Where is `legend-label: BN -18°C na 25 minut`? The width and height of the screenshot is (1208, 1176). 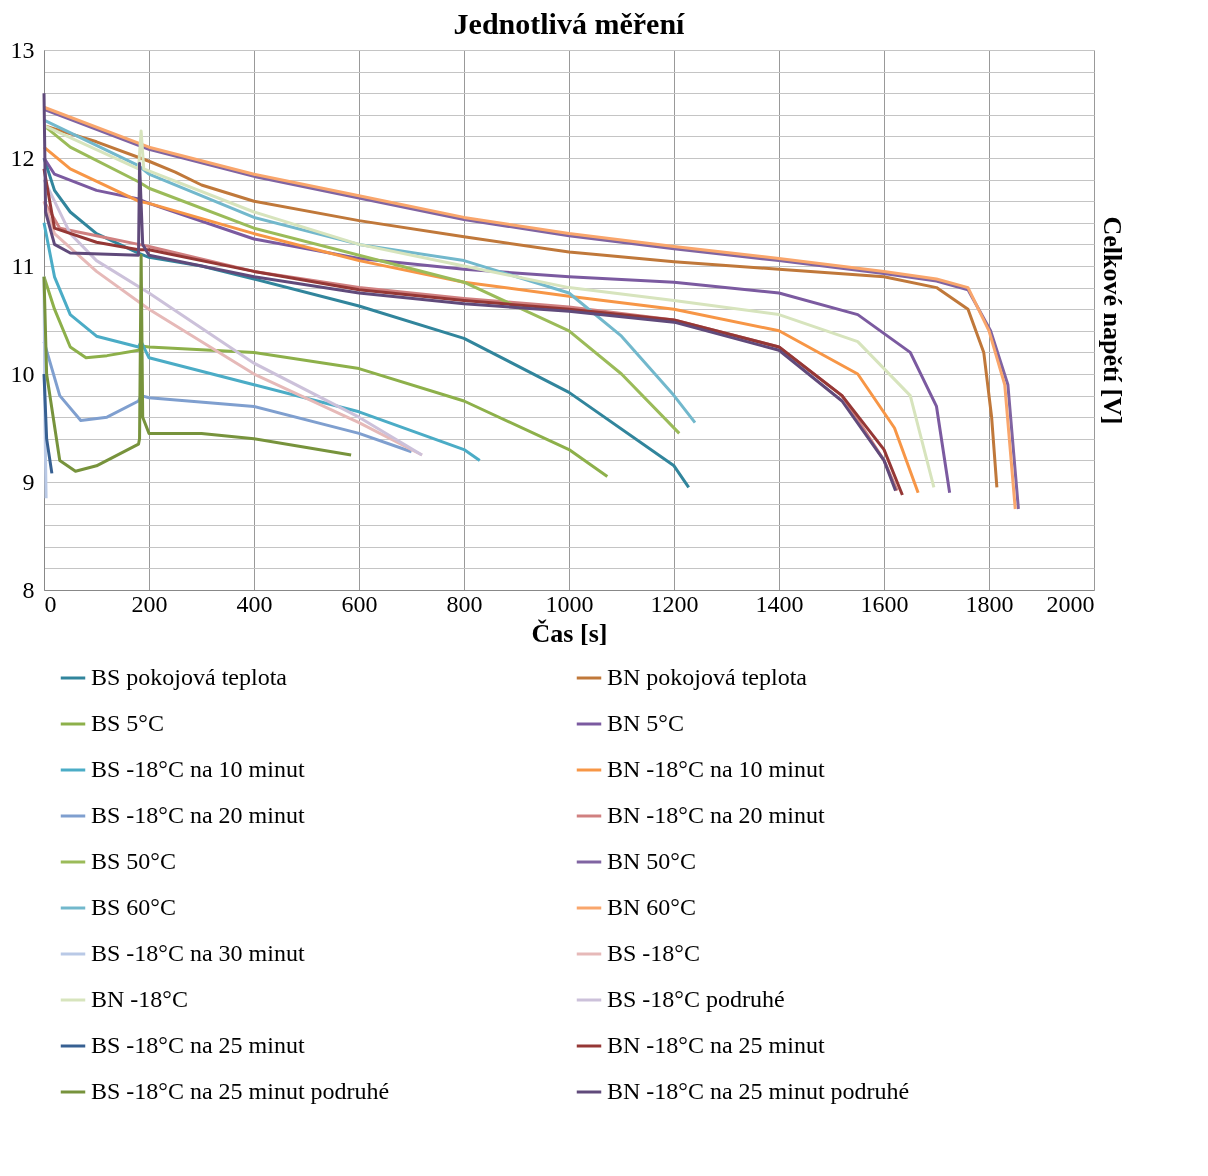
legend-label: BN -18°C na 25 minut is located at coordinates (716, 1045).